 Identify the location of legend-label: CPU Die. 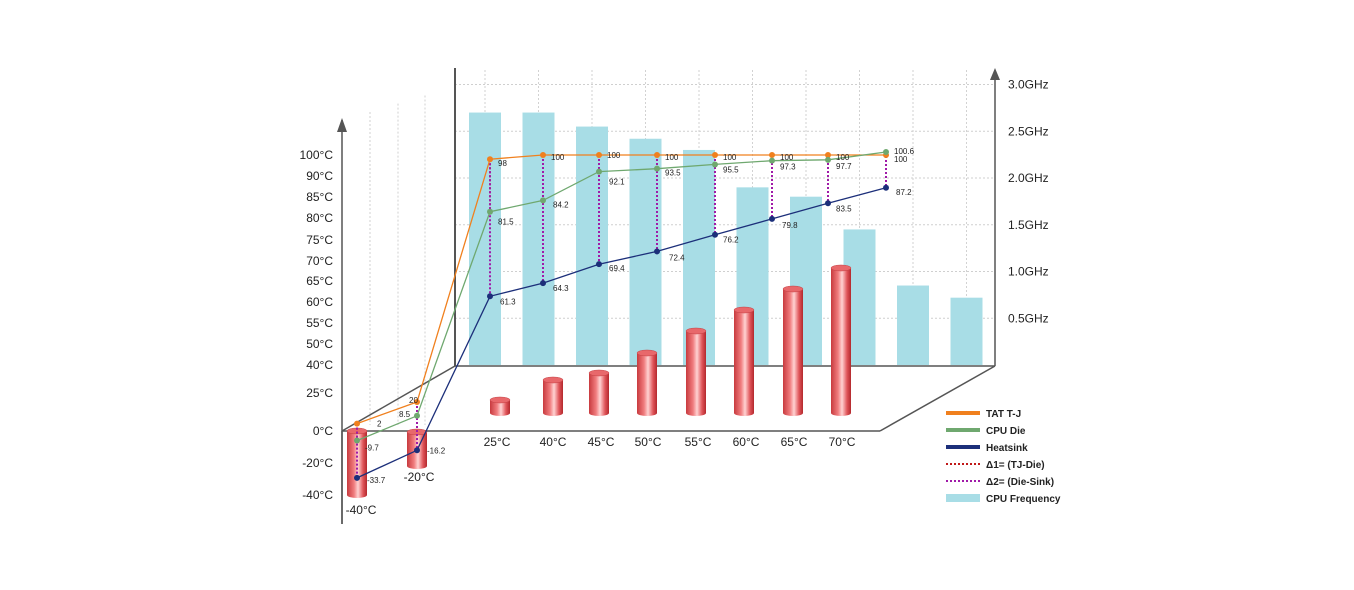
(1006, 431).